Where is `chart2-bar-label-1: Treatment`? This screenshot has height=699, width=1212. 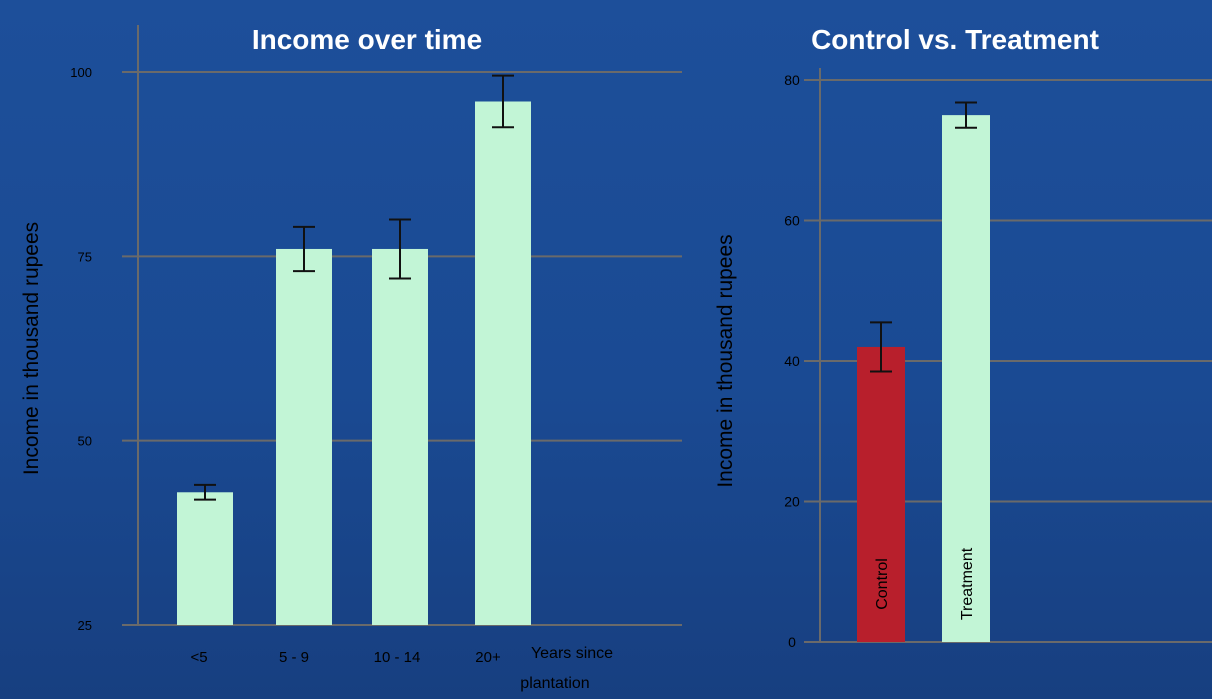
chart2-bar-label-1: Treatment is located at coordinates (967, 583).